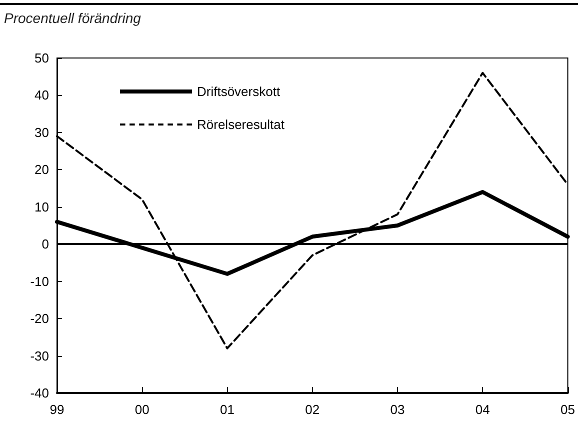 This screenshot has width=578, height=423. I want to click on x-tick-label: 99, so click(57, 409).